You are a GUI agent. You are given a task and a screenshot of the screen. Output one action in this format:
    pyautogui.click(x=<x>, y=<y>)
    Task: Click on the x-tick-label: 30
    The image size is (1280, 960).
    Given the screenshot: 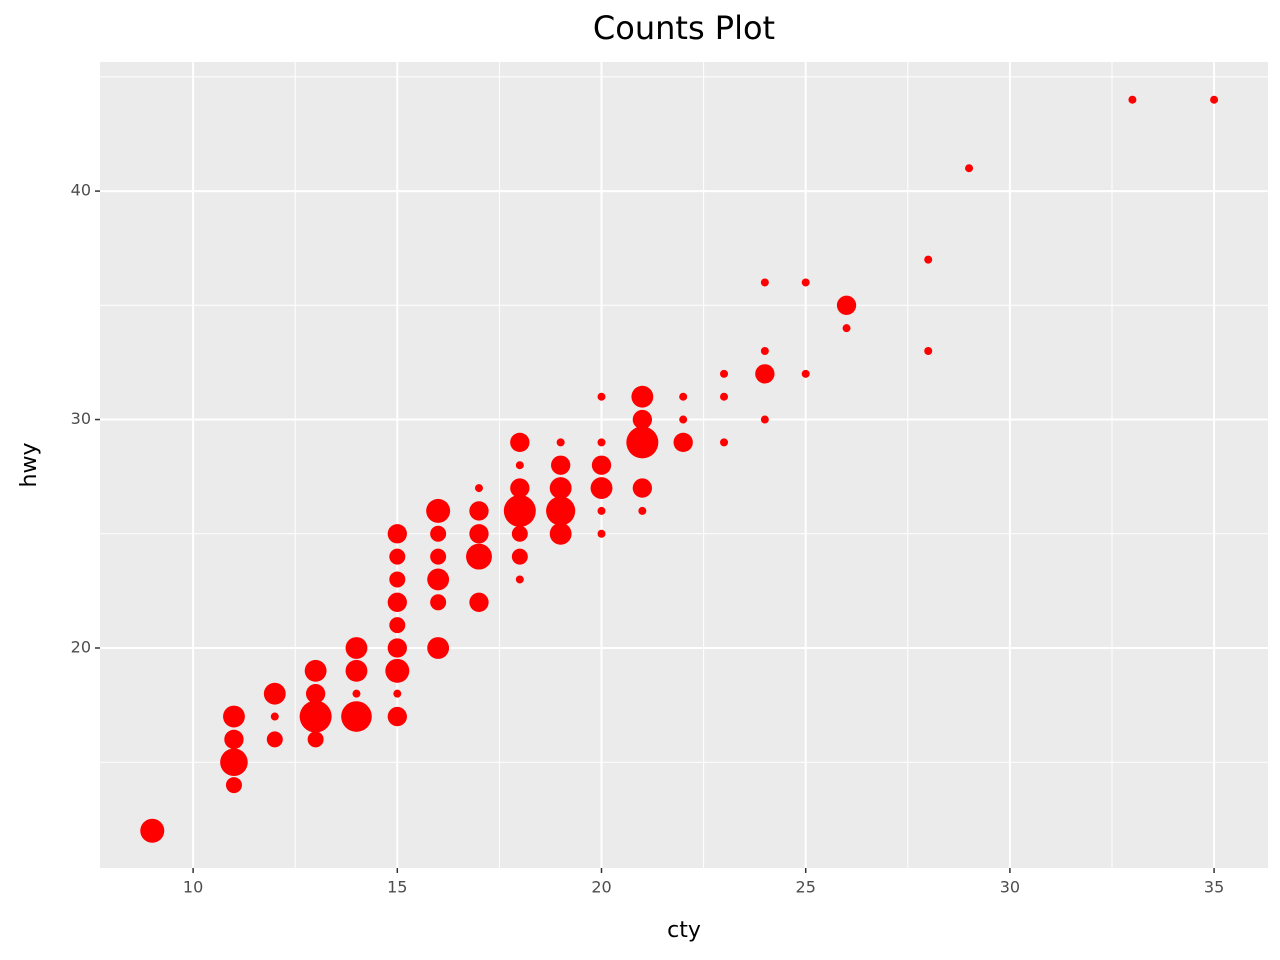 What is the action you would take?
    pyautogui.click(x=1010, y=887)
    